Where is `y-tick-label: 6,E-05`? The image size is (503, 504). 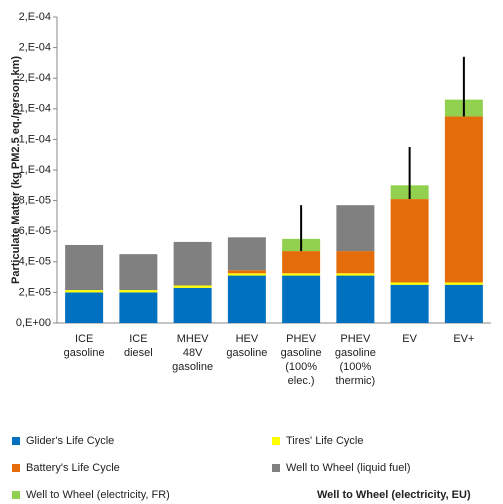 y-tick-label: 6,E-05 is located at coordinates (35, 231).